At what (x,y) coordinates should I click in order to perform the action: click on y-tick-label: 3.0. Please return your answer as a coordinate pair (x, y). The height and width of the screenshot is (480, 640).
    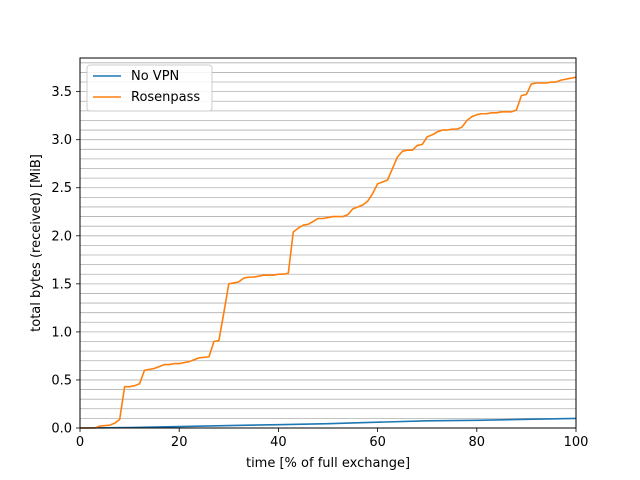
    Looking at the image, I should click on (61, 140).